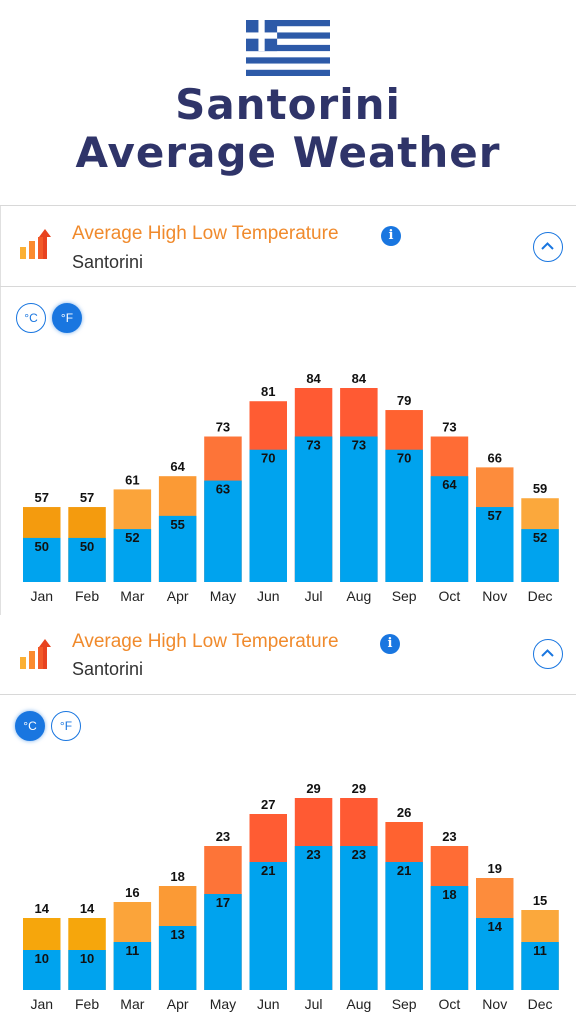 The height and width of the screenshot is (1024, 576). I want to click on high-value-label: 73, so click(449, 427).